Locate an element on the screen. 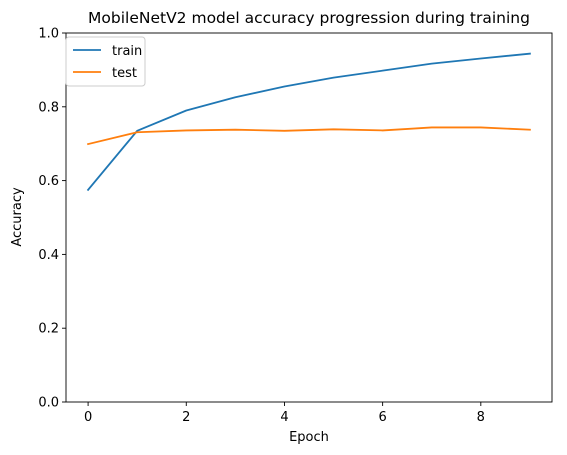 Image resolution: width=567 pixels, height=455 pixels. series-line-test is located at coordinates (309, 136).